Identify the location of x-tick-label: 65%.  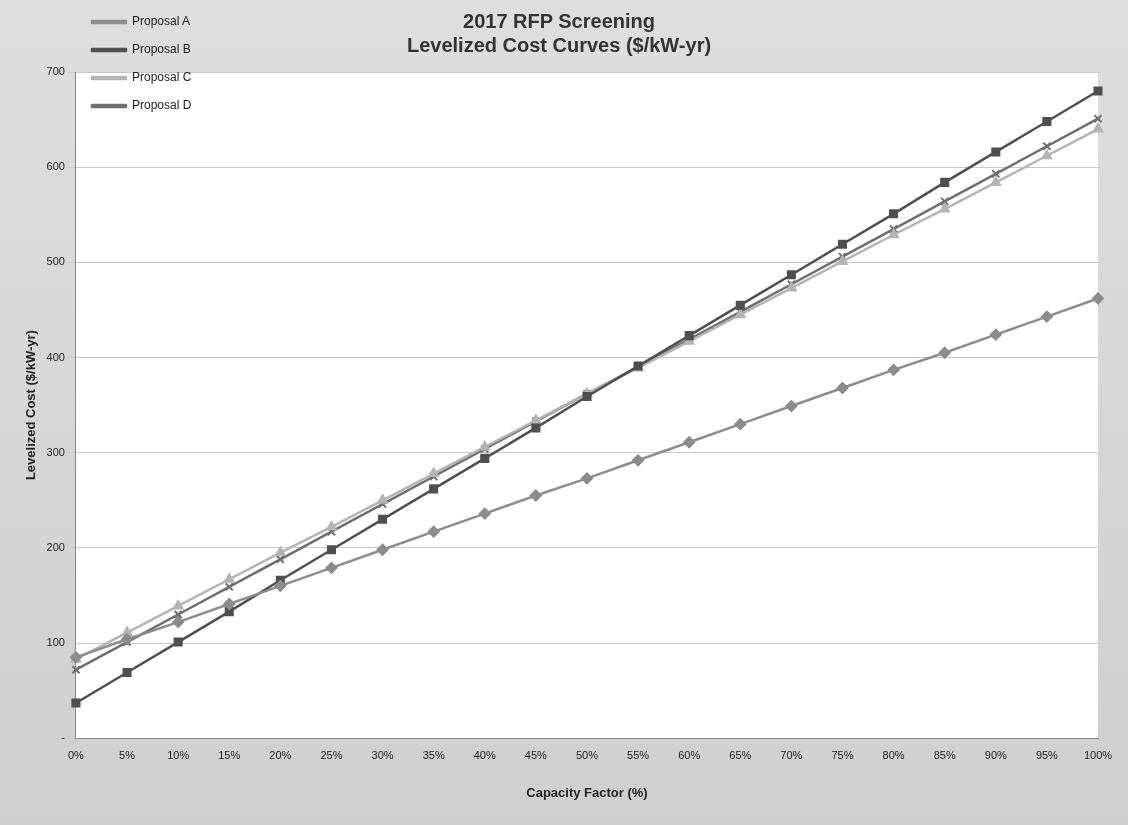
(740, 754).